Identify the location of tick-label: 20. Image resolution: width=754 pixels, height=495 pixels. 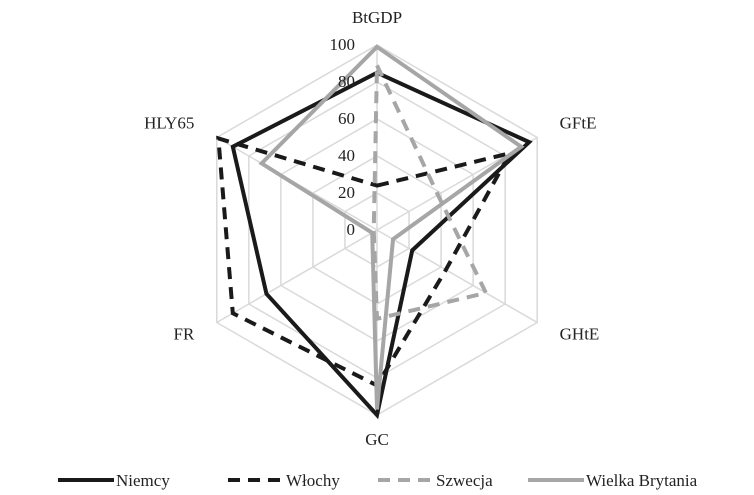
(346, 192).